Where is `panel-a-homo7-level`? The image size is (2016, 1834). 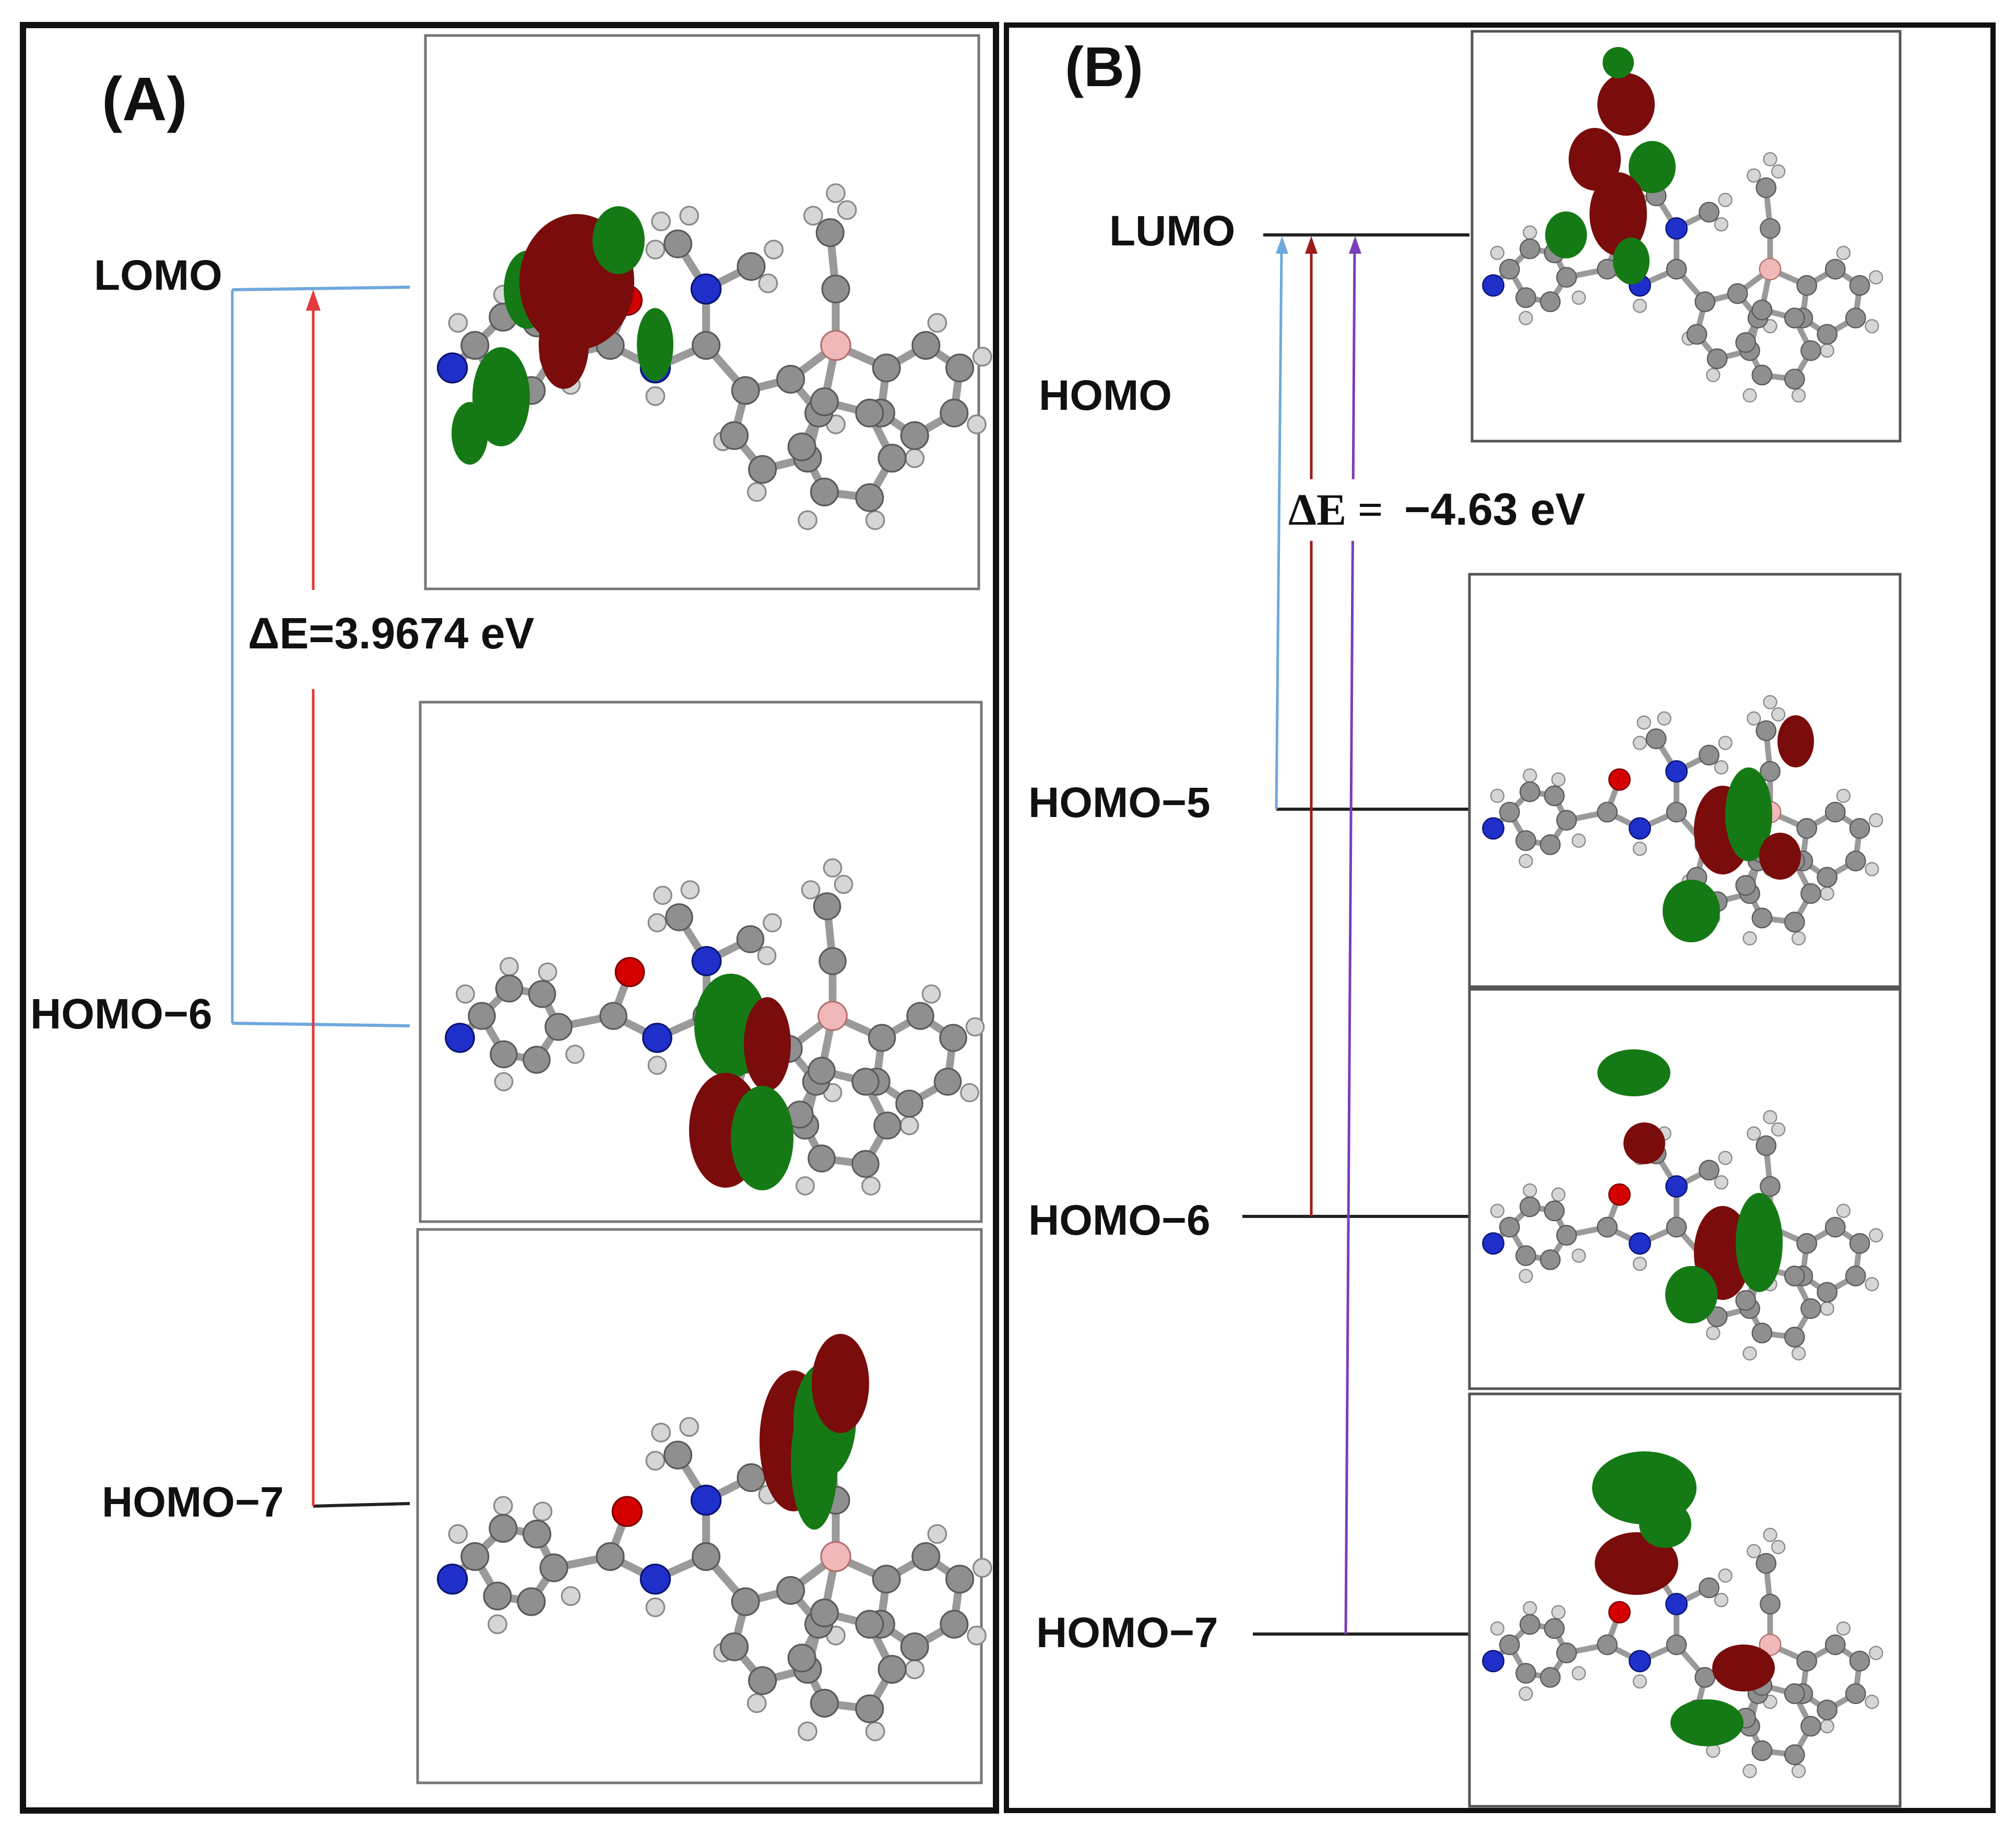 panel-a-homo7-level is located at coordinates (361, 1505).